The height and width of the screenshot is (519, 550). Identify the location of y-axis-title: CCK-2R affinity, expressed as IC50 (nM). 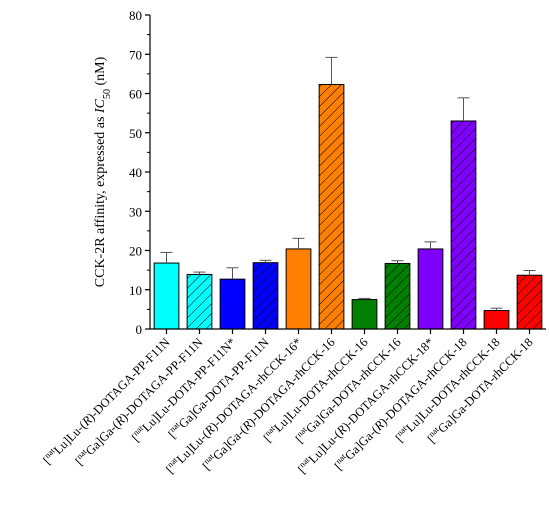
(103, 171).